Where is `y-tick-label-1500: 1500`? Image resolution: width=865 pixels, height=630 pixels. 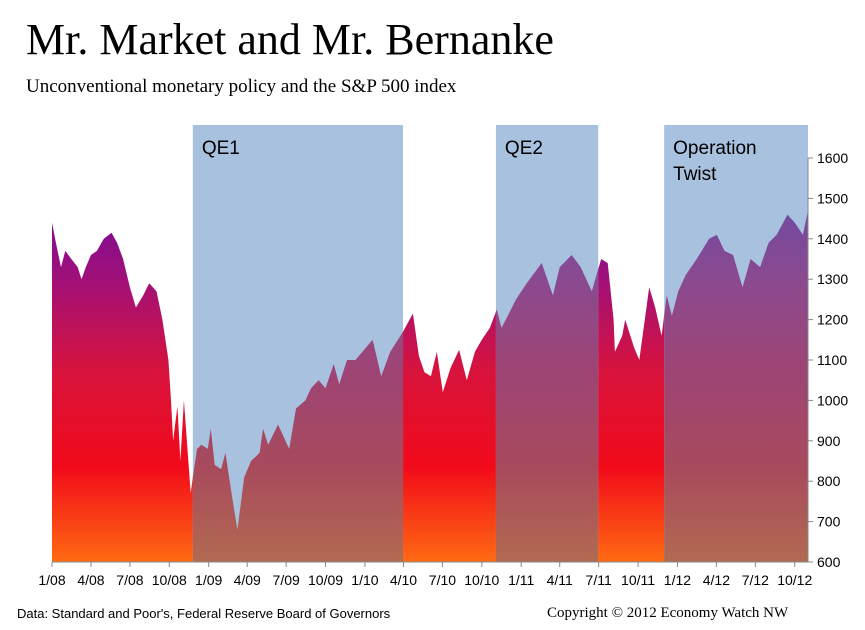
y-tick-label-1500: 1500 is located at coordinates (832, 198).